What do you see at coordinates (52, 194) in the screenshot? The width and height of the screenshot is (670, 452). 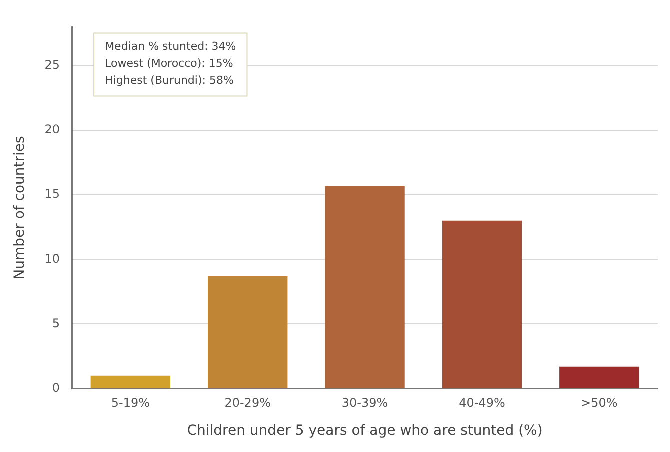 I see `y-tick-label: 15` at bounding box center [52, 194].